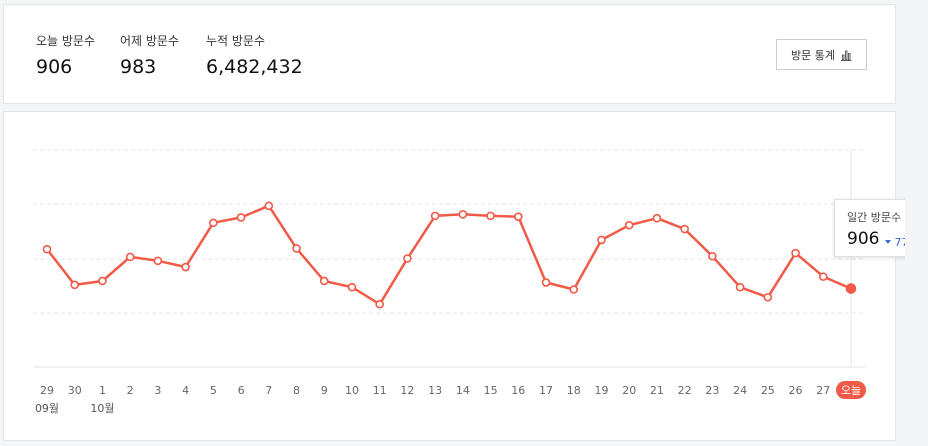 Image resolution: width=928 pixels, height=446 pixels. Describe the element at coordinates (601, 390) in the screenshot. I see `x-tick-label: 19` at that location.